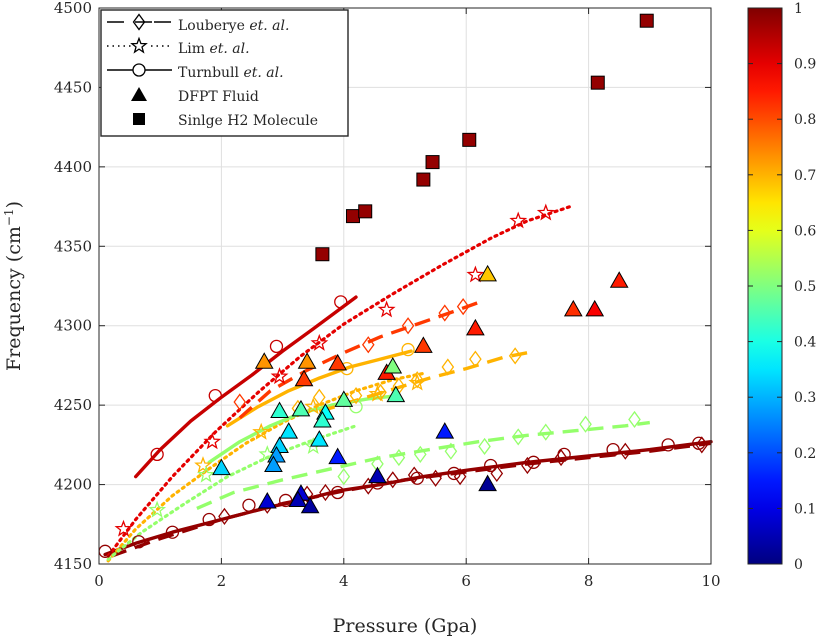 The width and height of the screenshot is (830, 642). I want to click on x-tick-label: 4, so click(344, 581).